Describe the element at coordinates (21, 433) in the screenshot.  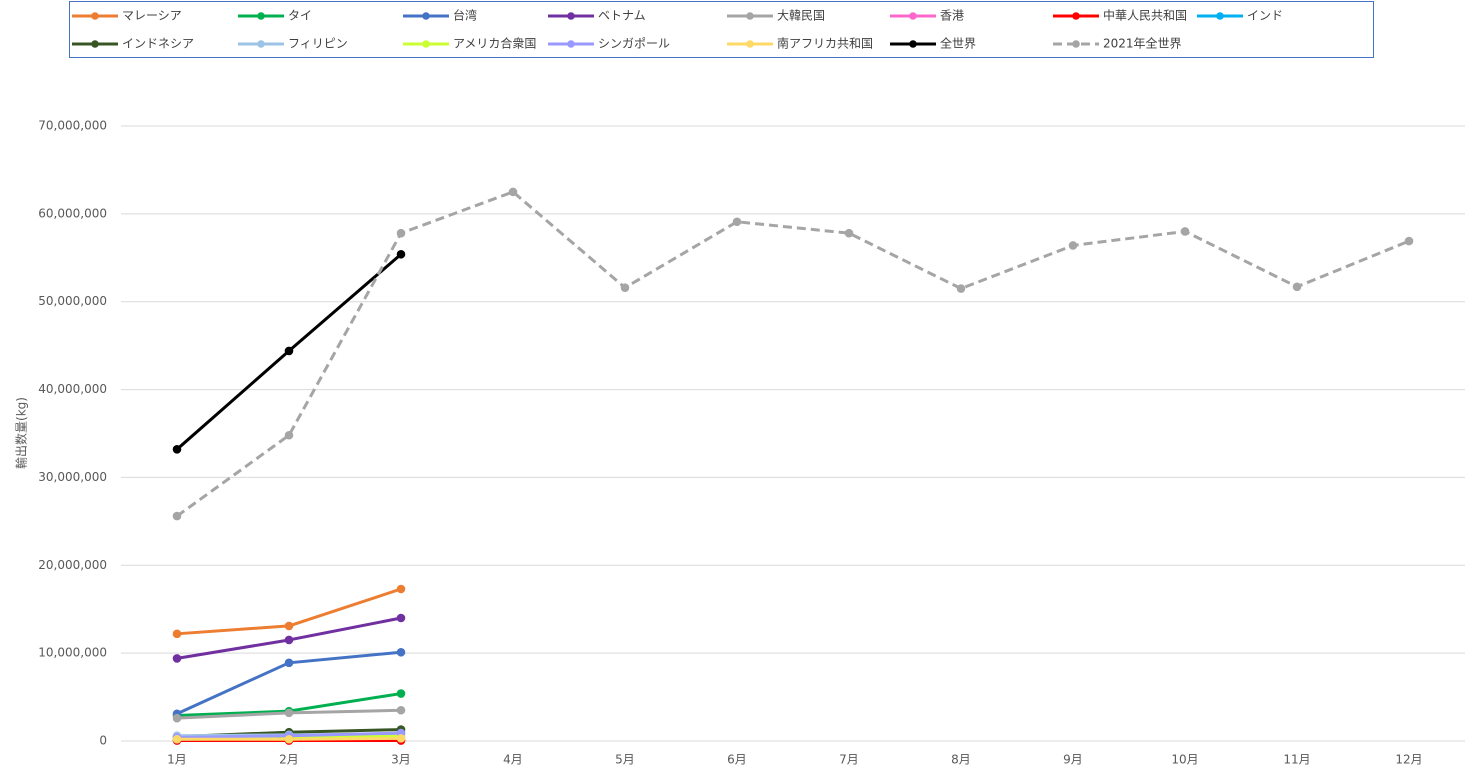
I see `y-axis-label: 輸出数量(kg)` at that location.